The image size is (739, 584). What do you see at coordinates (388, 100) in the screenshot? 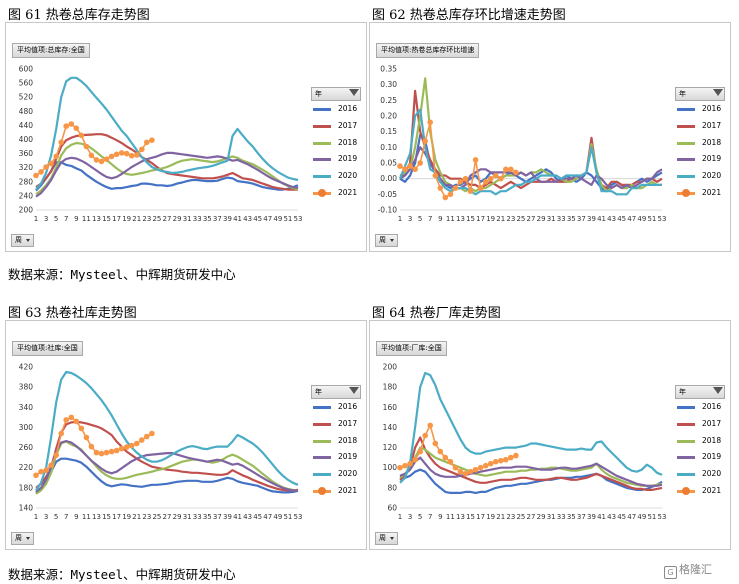
I see `y-tick-label: 0.25` at bounding box center [388, 100].